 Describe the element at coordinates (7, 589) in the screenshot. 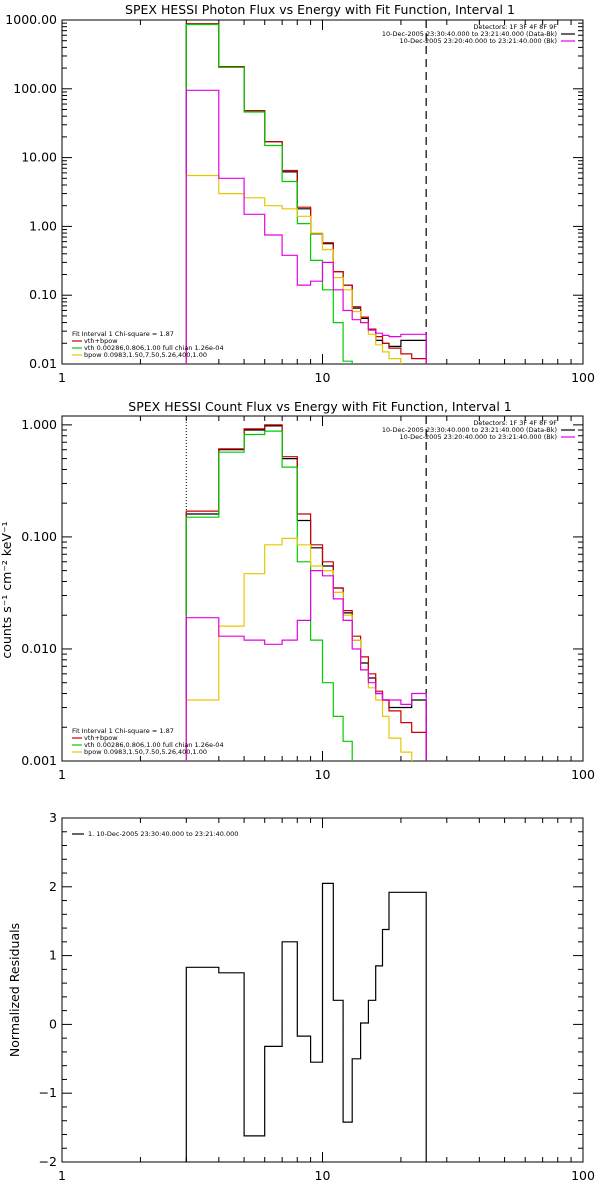

I see `count-flux-y-axis-label: counts s⁻¹ cm⁻² keV⁻¹` at that location.